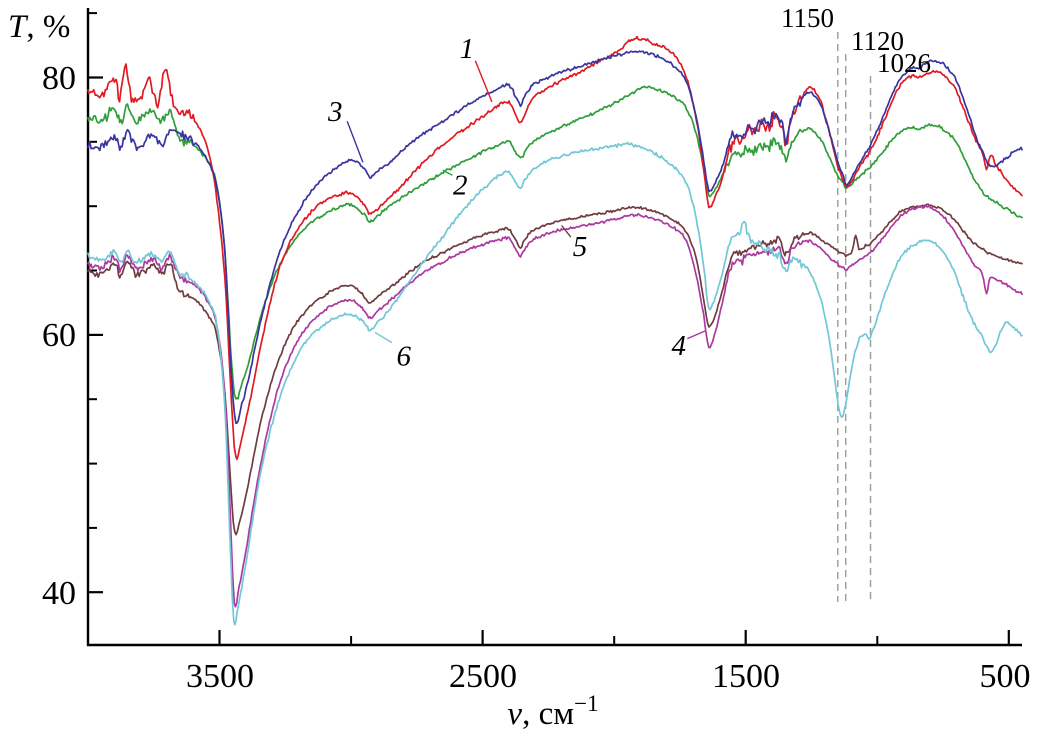 The width and height of the screenshot is (1042, 733). I want to click on curve-label-4: 4, so click(678, 346).